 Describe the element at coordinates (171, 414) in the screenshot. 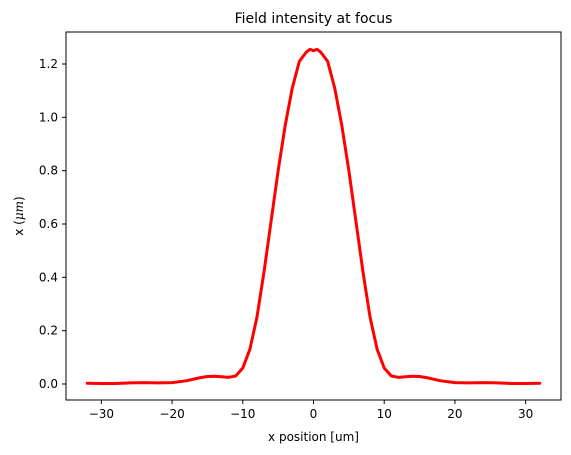

I see `x-tick-label-1: −20` at that location.